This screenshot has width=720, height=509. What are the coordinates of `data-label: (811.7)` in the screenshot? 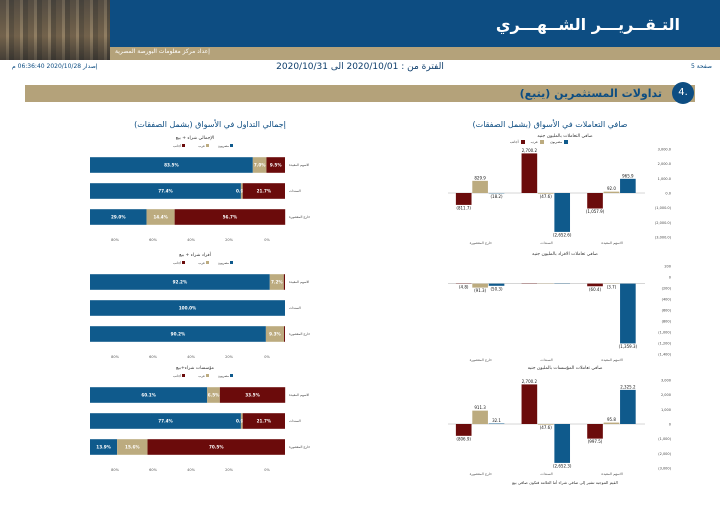 It's located at (463, 207).